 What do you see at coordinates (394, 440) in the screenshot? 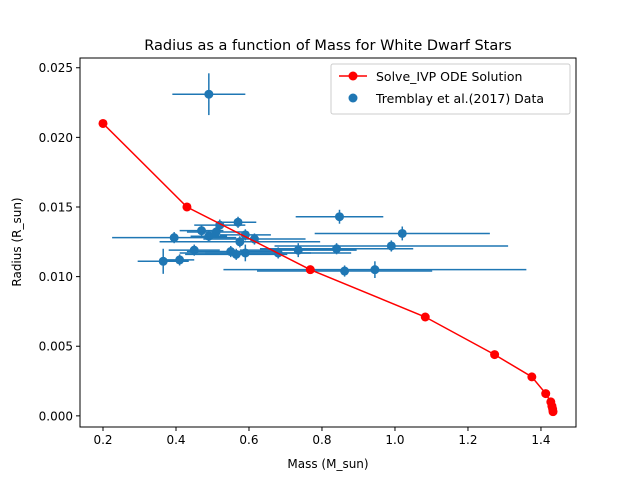
I see `x-tick-label: 1.0` at bounding box center [394, 440].